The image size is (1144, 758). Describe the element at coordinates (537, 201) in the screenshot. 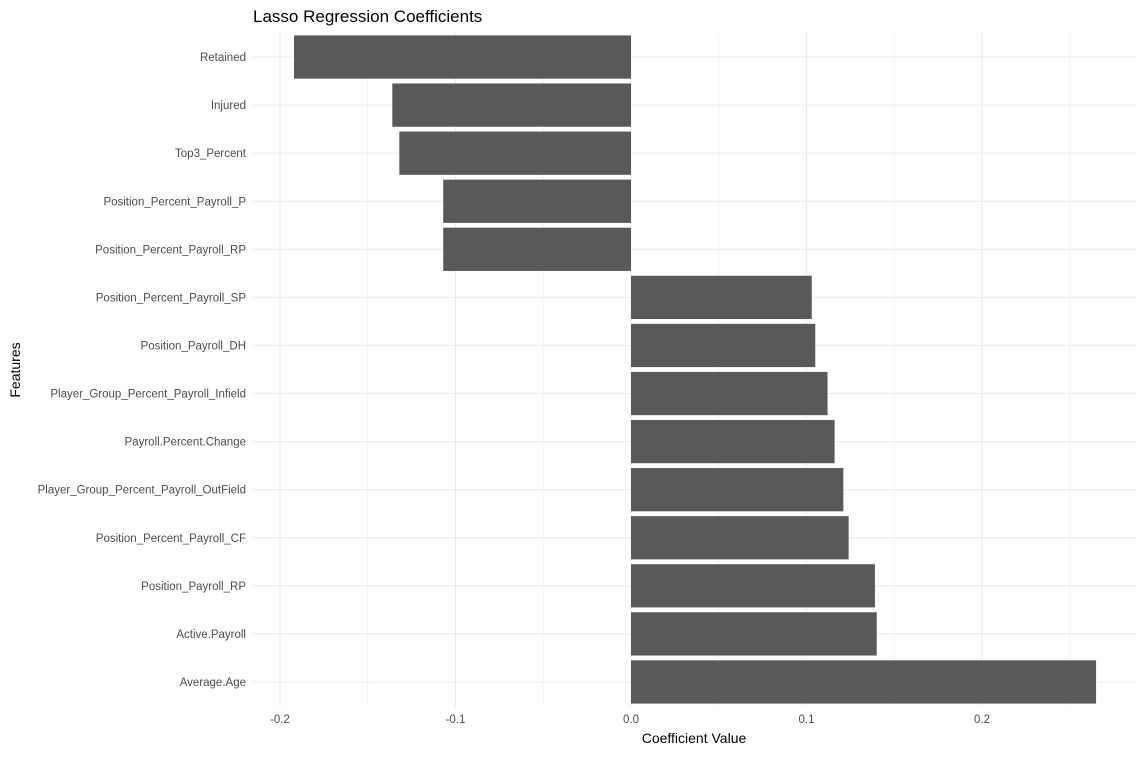

I see `bar-position-percent-payroll-p` at that location.